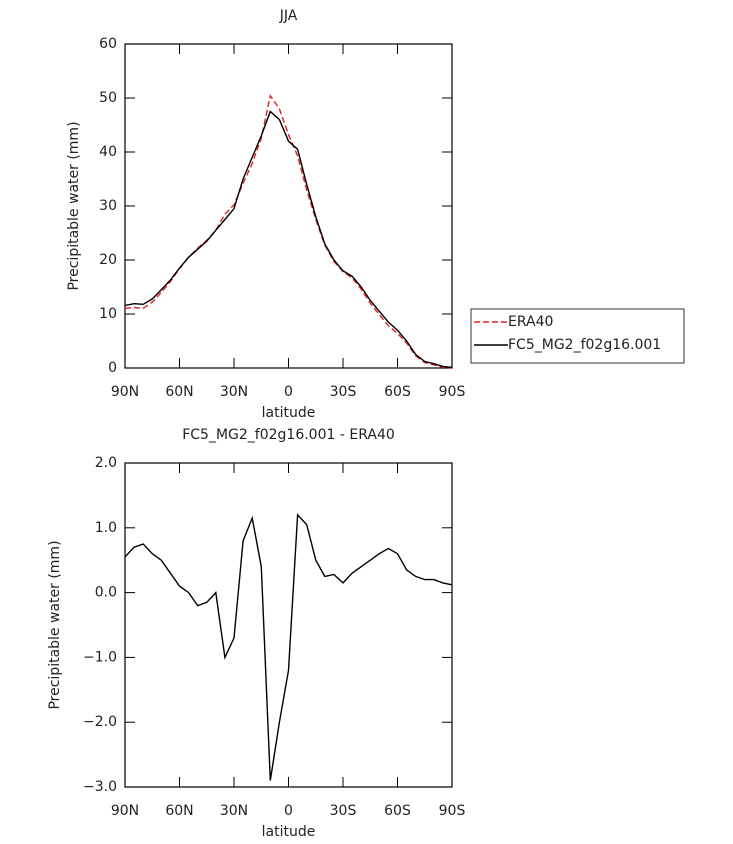 This screenshot has width=733, height=844. Describe the element at coordinates (108, 98) in the screenshot. I see `y-tick-label: 50` at that location.